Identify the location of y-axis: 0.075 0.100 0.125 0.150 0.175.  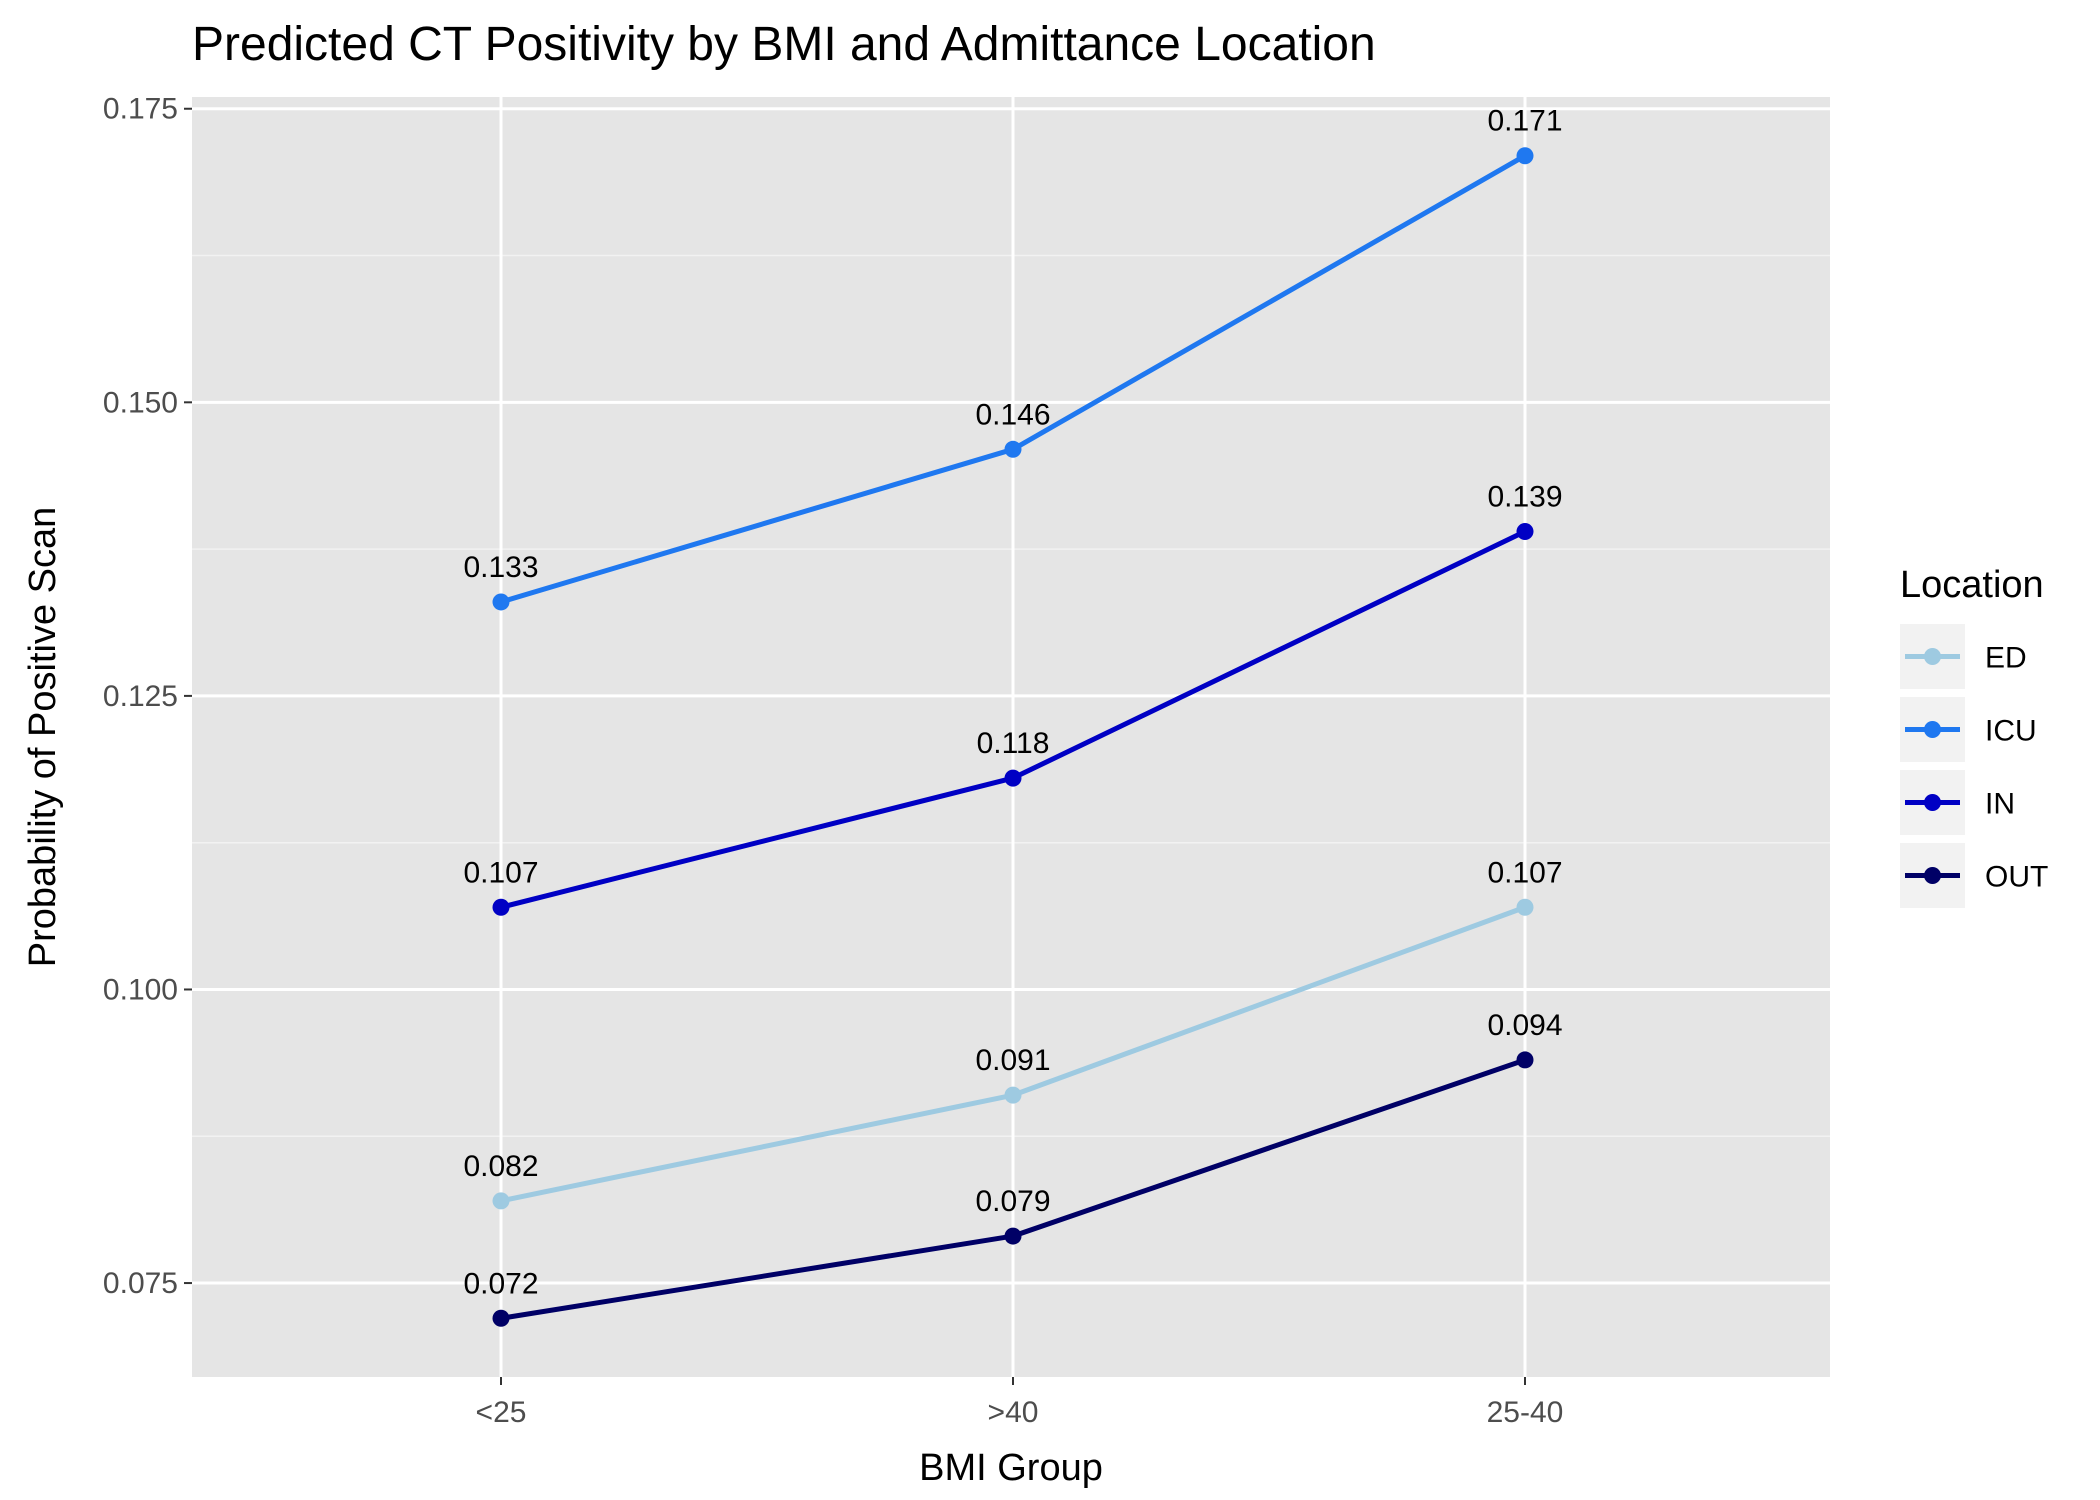
(147, 696).